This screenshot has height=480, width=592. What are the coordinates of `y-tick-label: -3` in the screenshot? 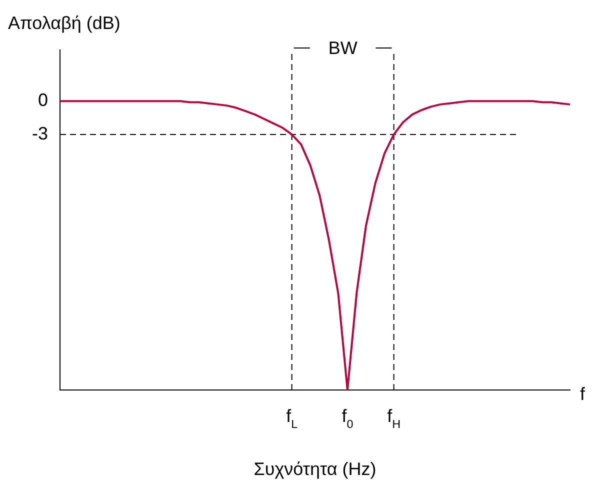 It's located at (40, 133).